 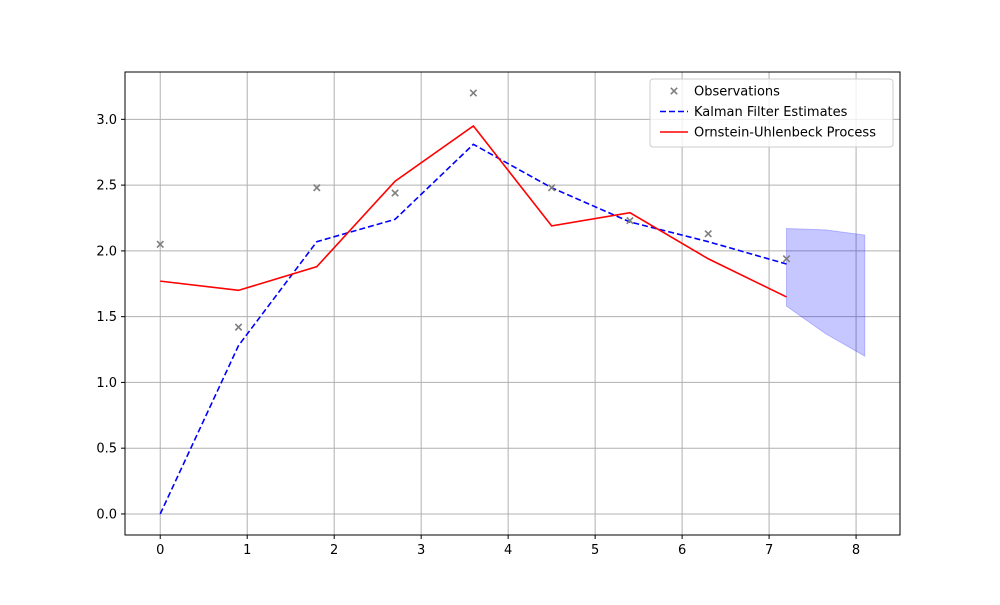 I want to click on x-tick-label: 6, so click(x=682, y=550).